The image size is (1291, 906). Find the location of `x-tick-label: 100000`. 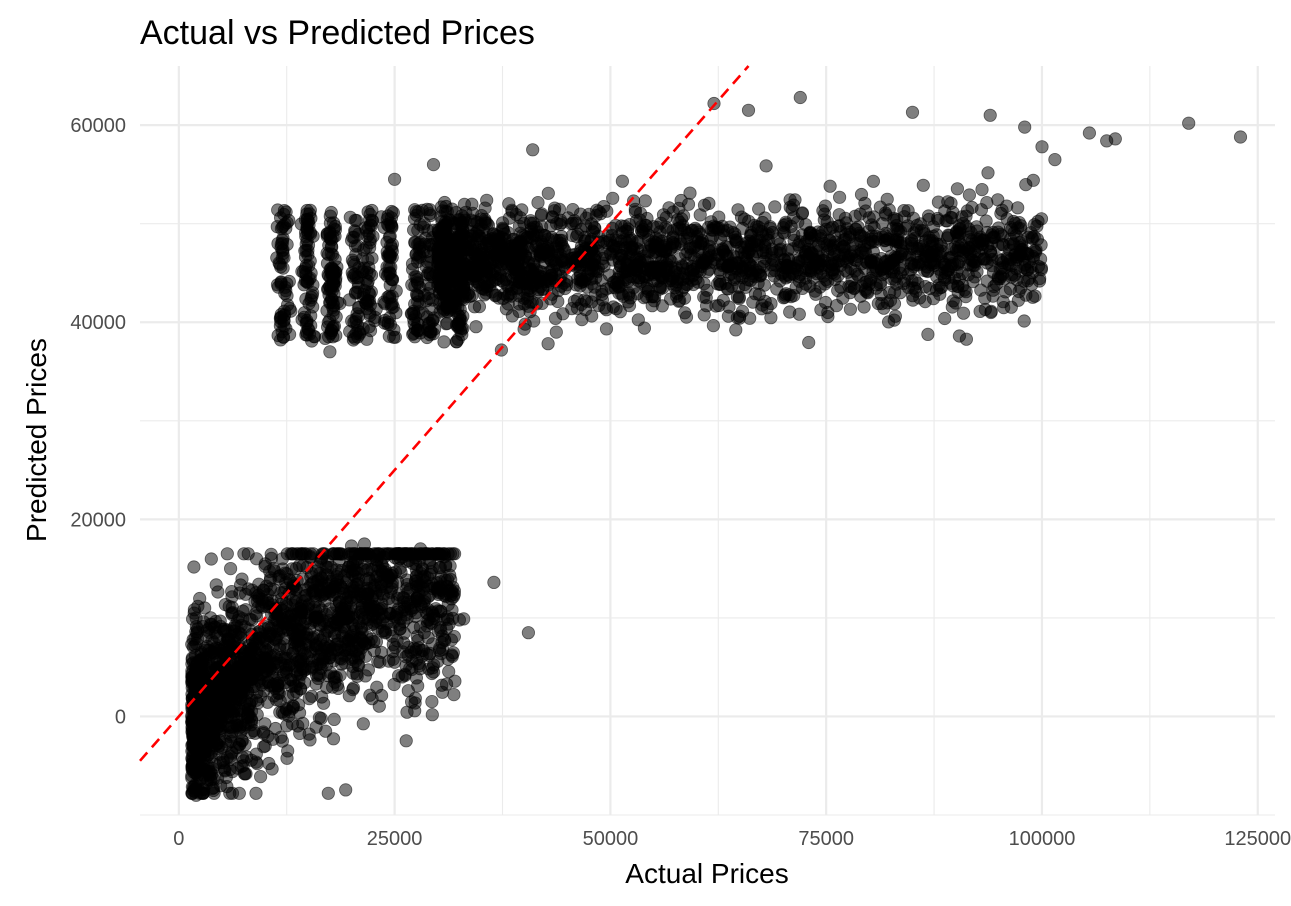

x-tick-label: 100000 is located at coordinates (1042, 839).